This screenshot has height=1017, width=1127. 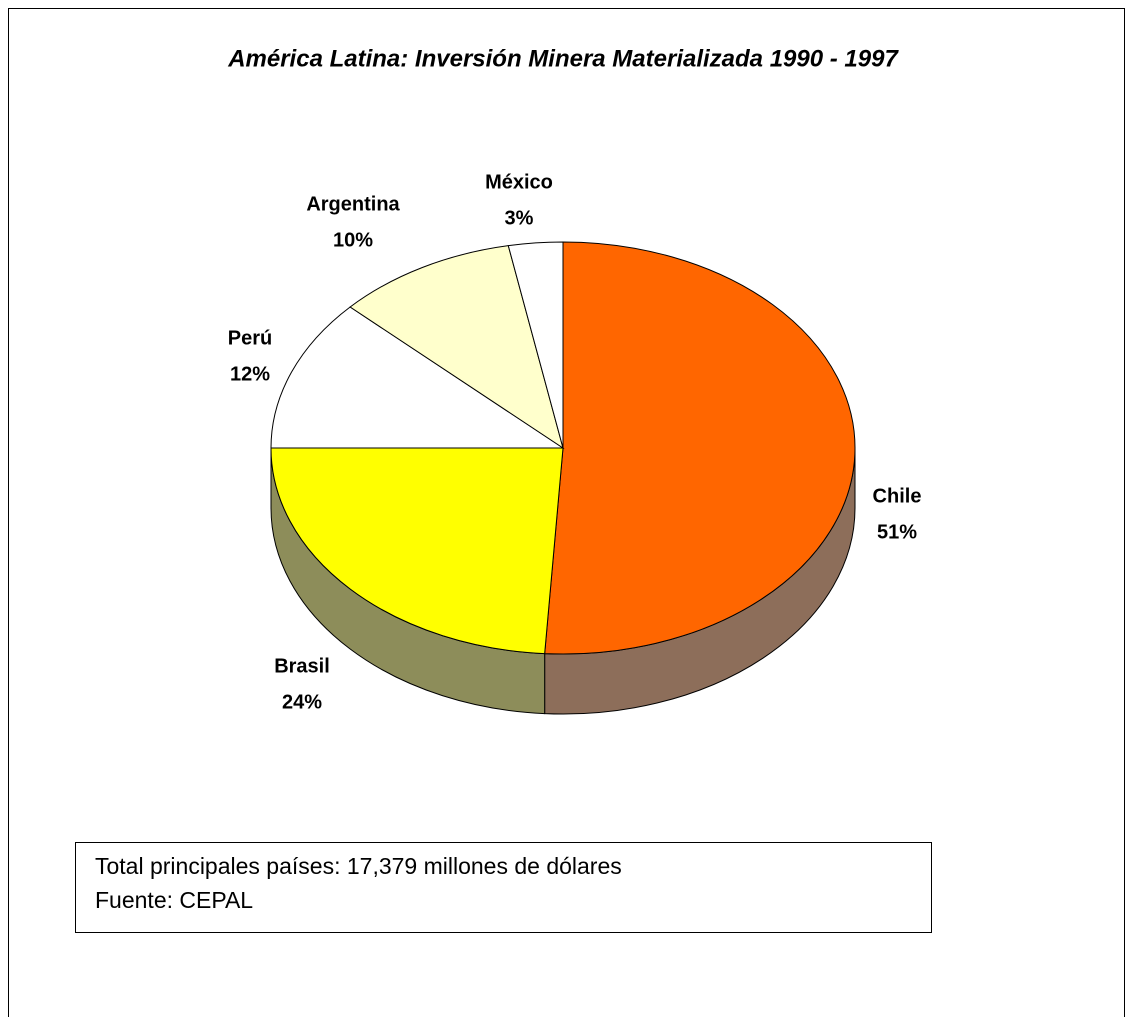 What do you see at coordinates (174, 900) in the screenshot?
I see `note: Fuente: CEPAL` at bounding box center [174, 900].